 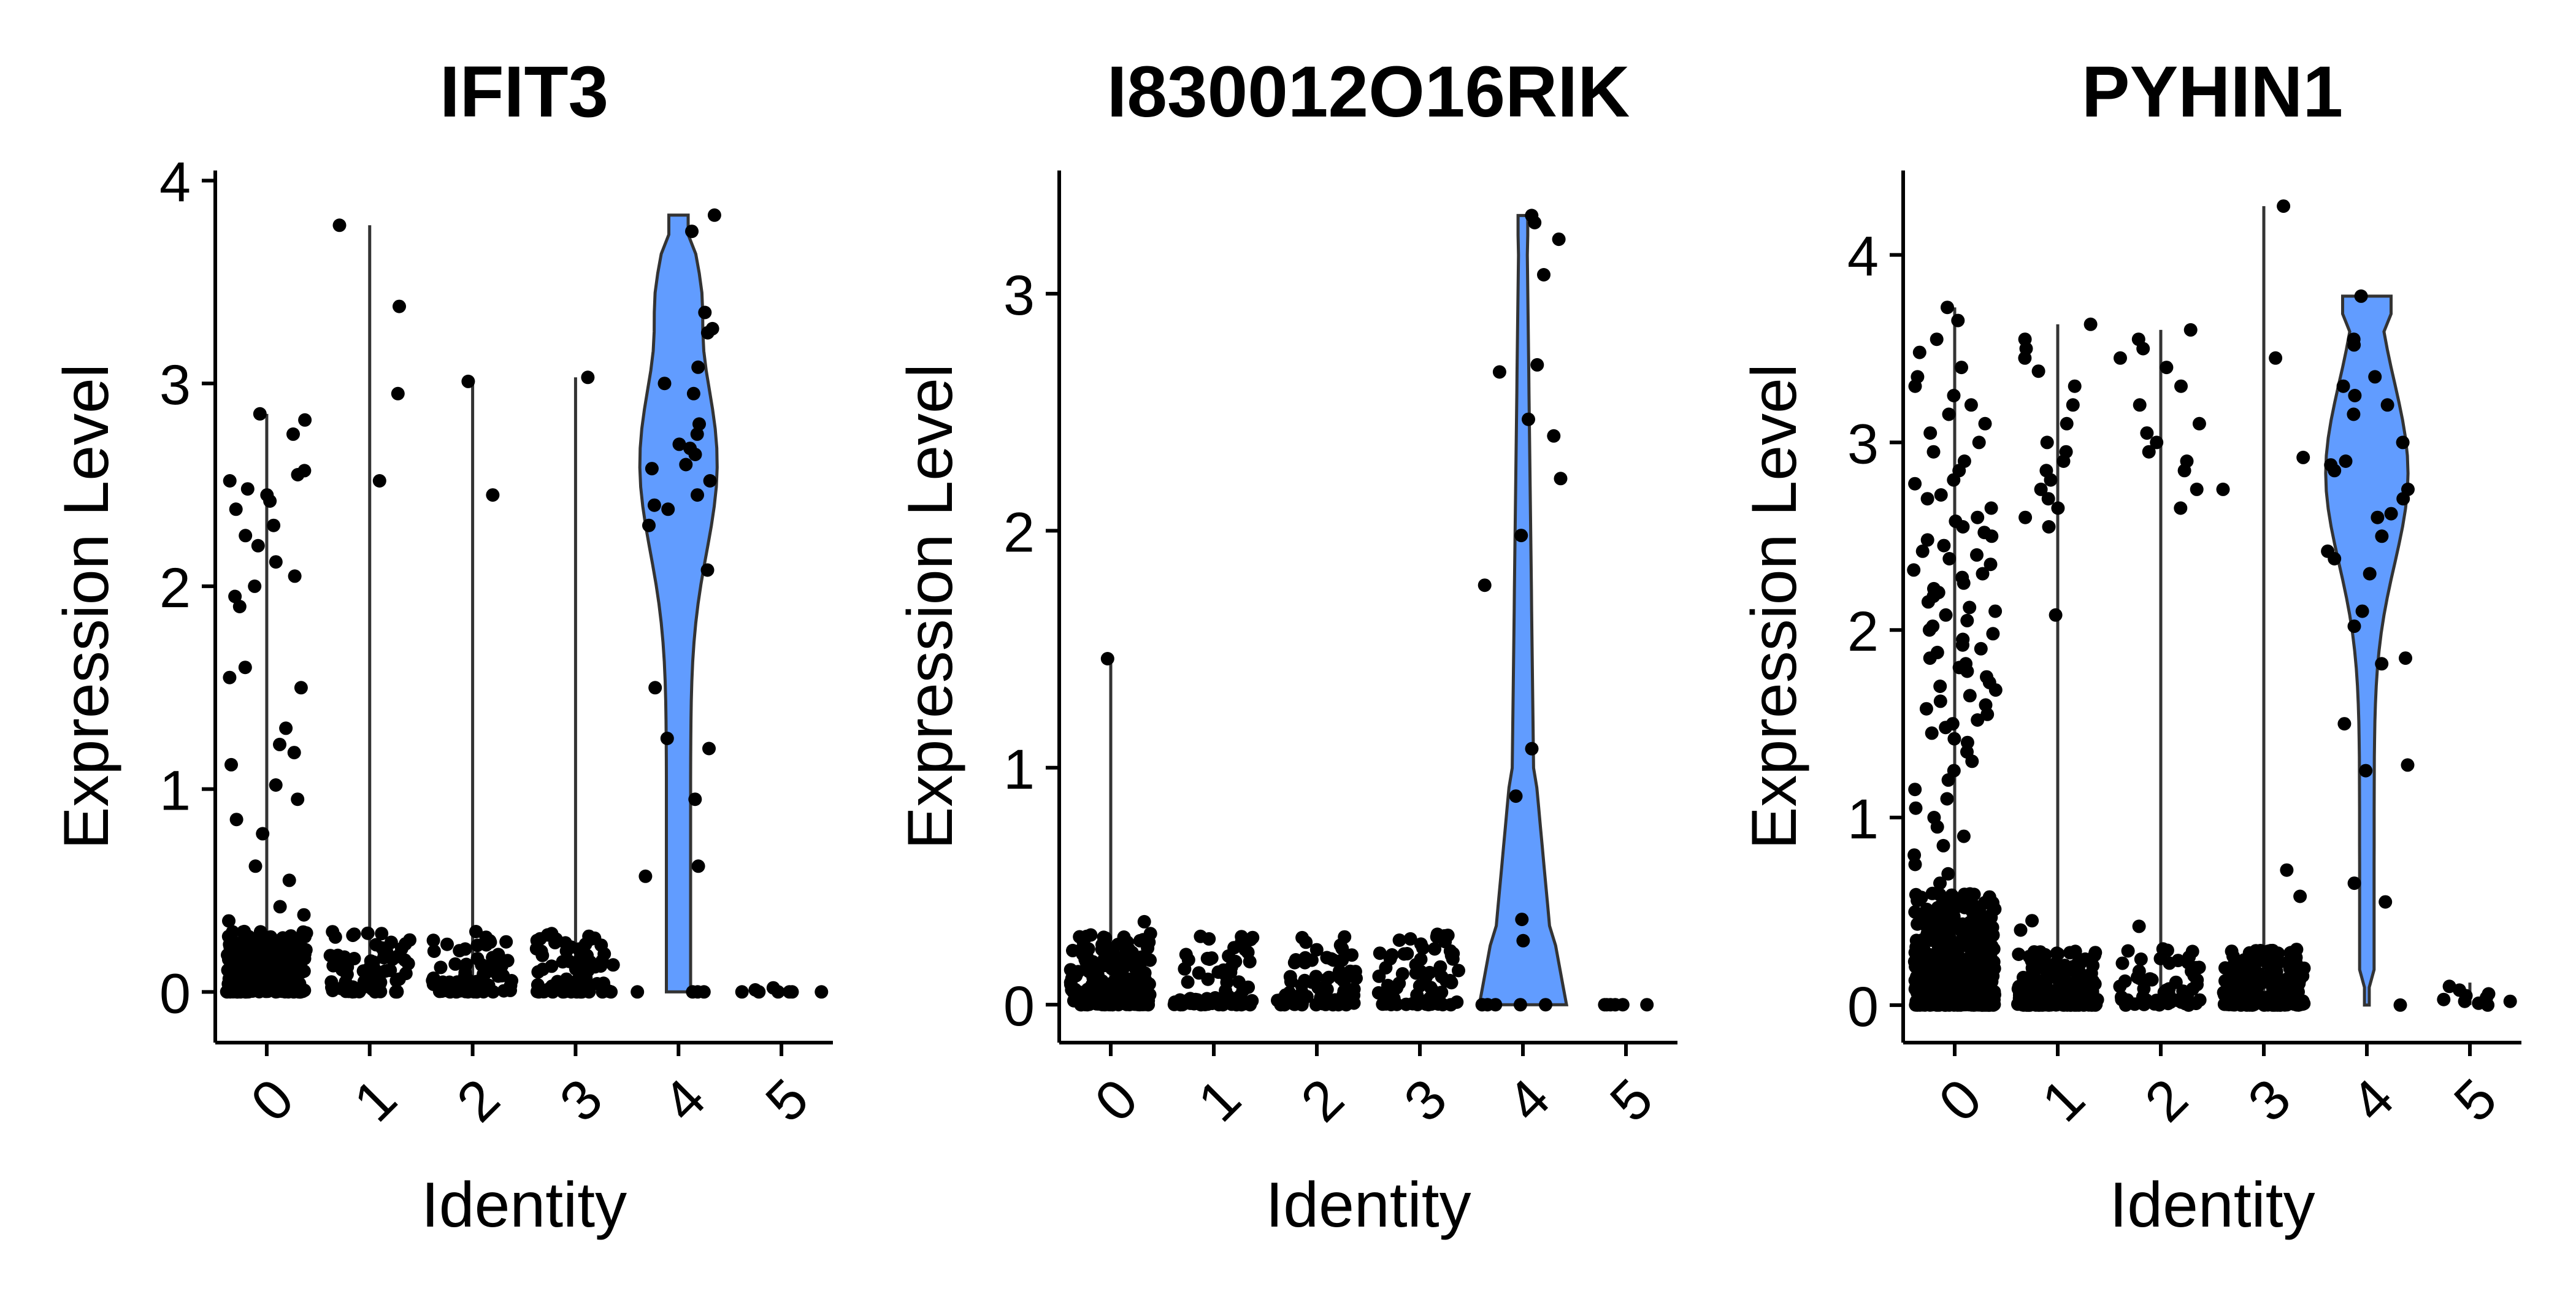 What do you see at coordinates (1019, 1006) in the screenshot?
I see `y-tick-label: 0` at bounding box center [1019, 1006].